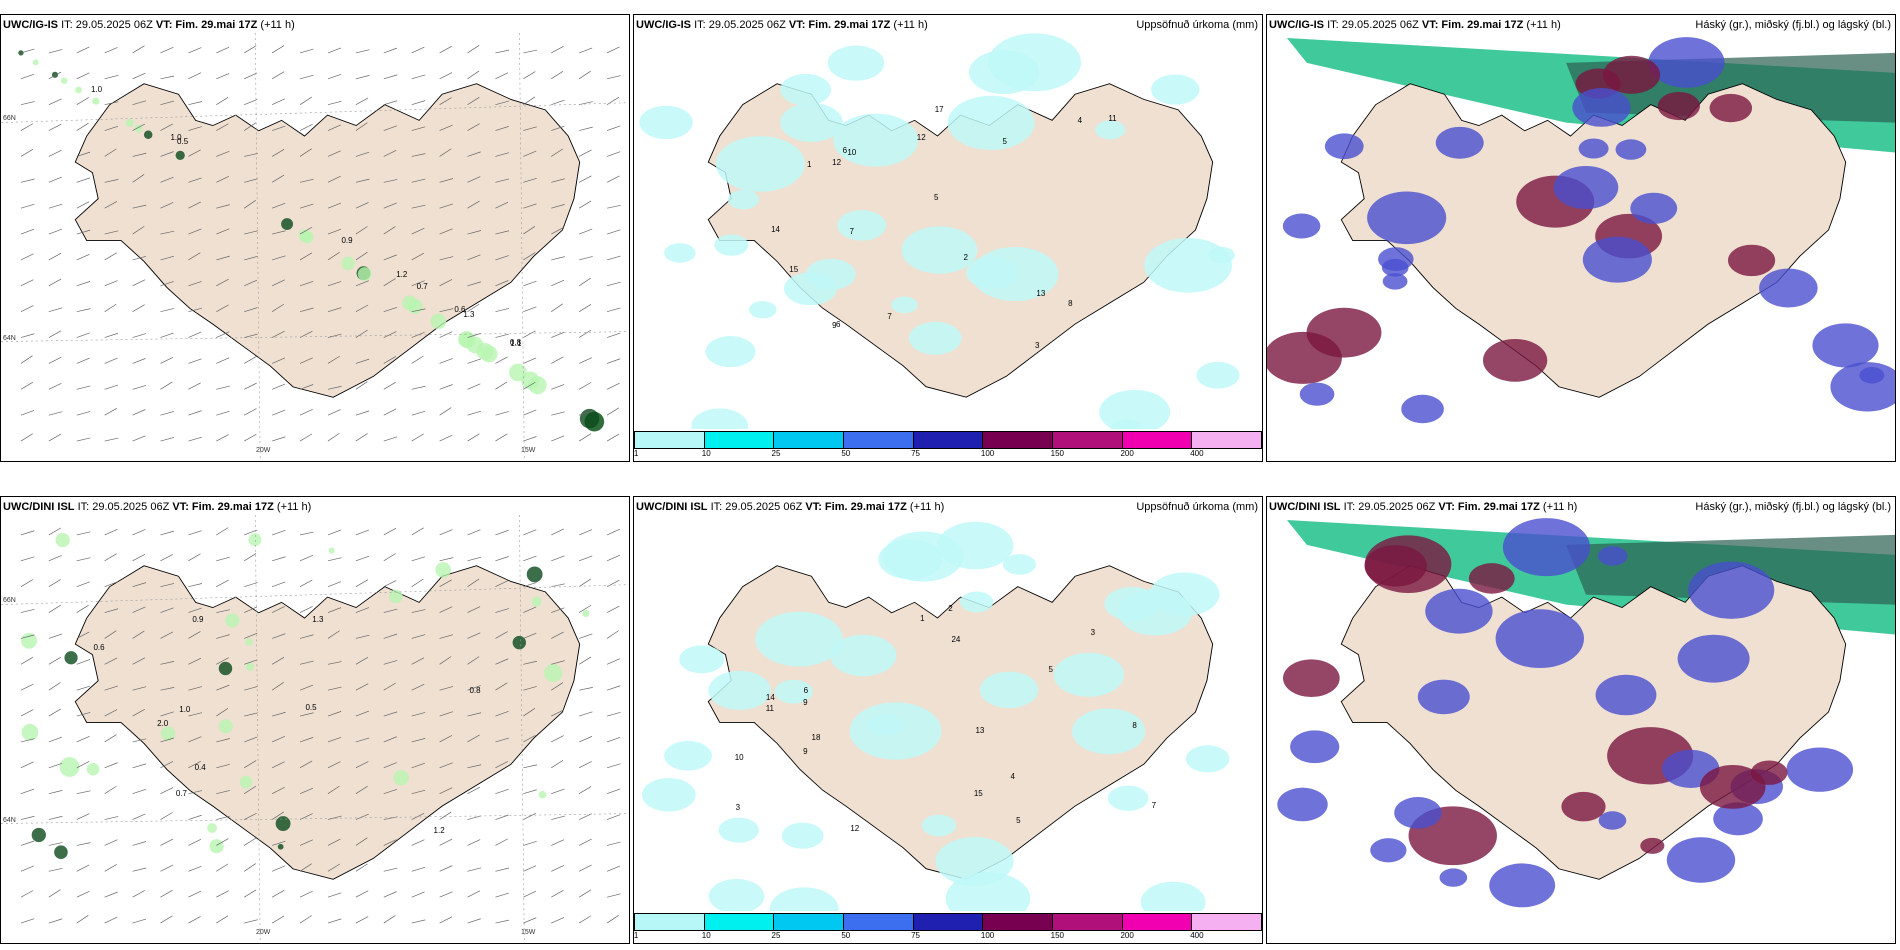 This screenshot has width=1900, height=950. I want to click on colorbar-tick: 25, so click(776, 453).